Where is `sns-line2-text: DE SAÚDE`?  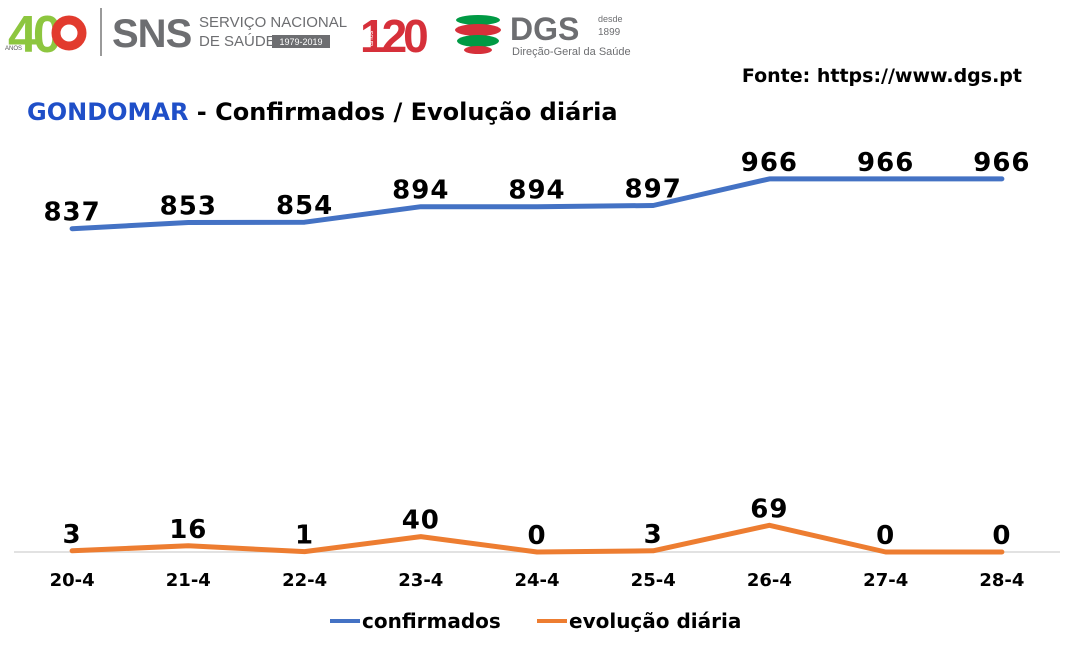 sns-line2-text: DE SAÚDE is located at coordinates (237, 41).